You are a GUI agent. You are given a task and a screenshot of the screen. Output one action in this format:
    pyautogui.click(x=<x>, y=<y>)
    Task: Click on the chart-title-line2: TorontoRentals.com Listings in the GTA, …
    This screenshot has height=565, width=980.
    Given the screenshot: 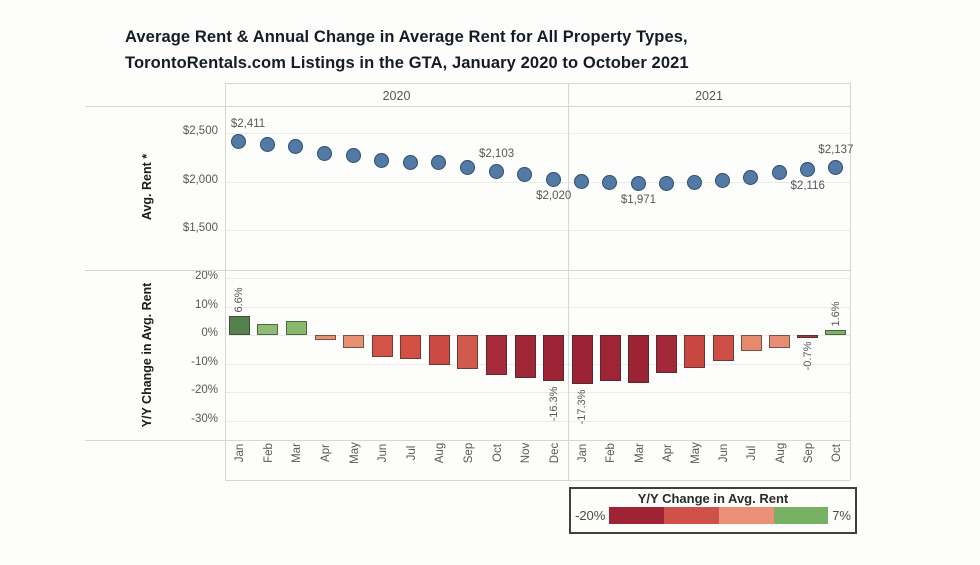 What is the action you would take?
    pyautogui.click(x=407, y=63)
    